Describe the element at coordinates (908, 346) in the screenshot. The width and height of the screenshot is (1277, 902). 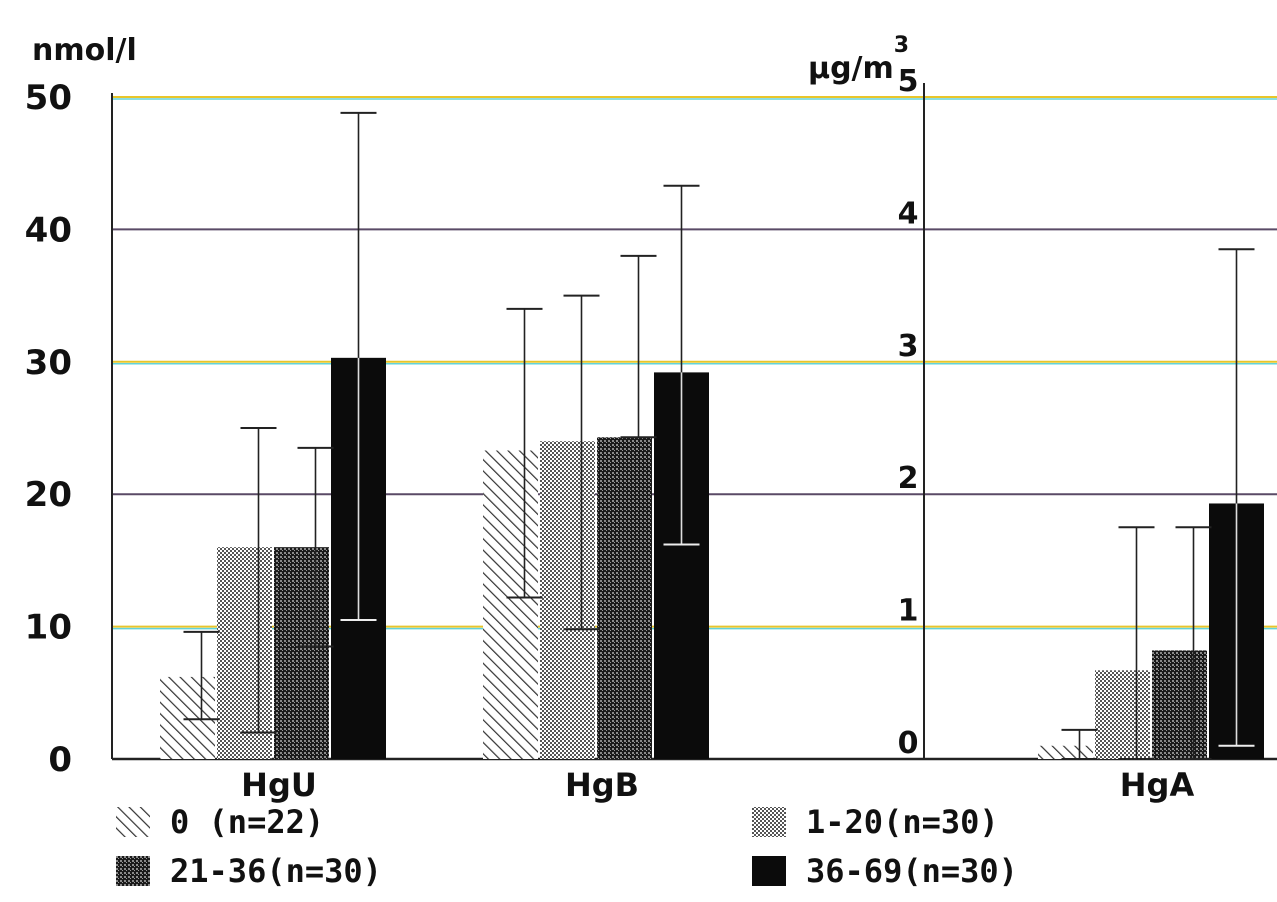
I see `right-axis-tick-label: 3` at that location.